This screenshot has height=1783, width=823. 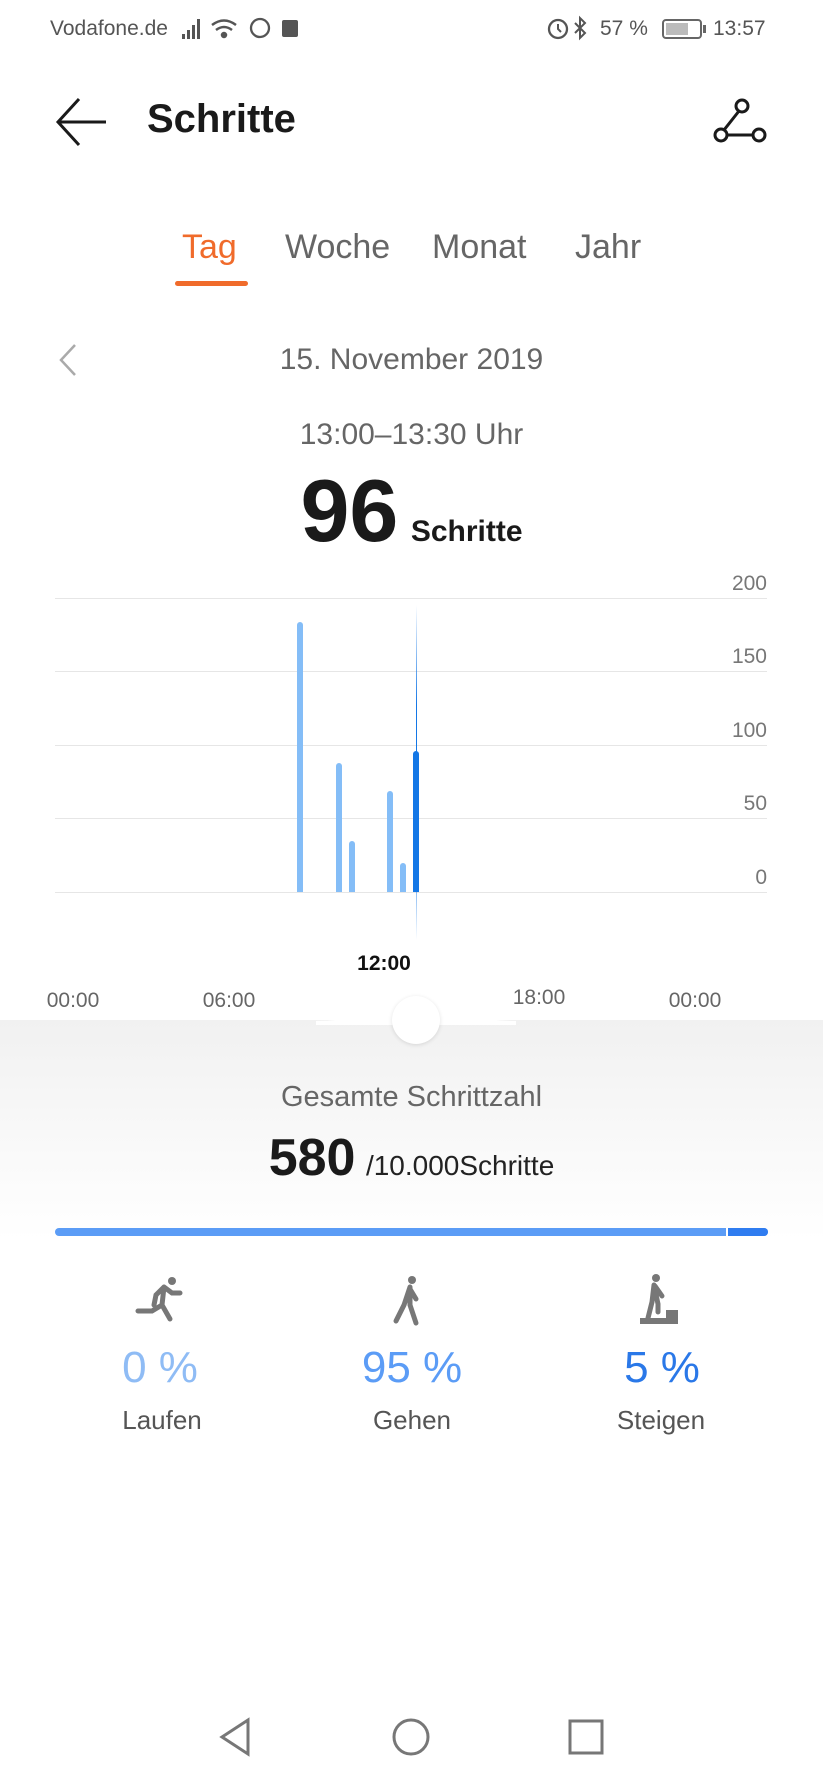 I want to click on message-icon, so click(x=290, y=28).